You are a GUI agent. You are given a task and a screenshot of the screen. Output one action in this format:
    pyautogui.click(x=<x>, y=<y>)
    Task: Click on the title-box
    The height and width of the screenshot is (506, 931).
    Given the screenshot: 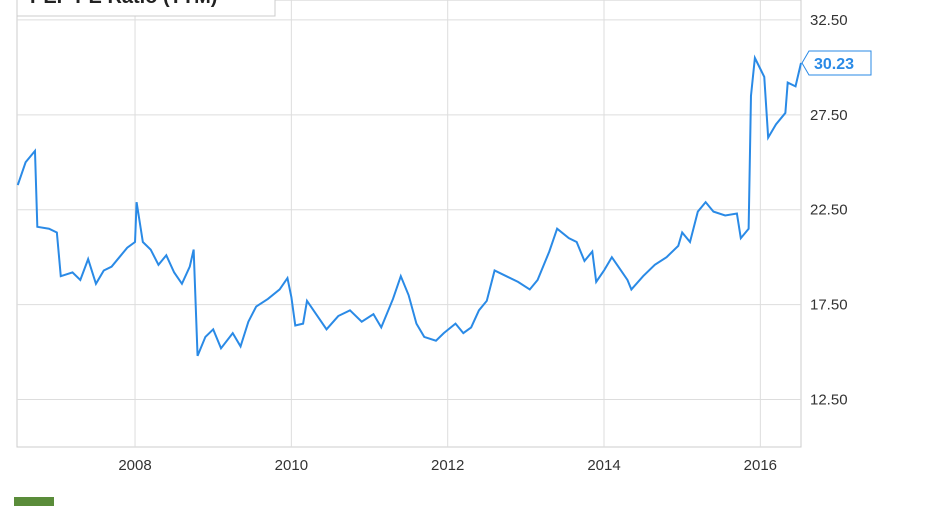 What is the action you would take?
    pyautogui.click(x=146, y=8)
    